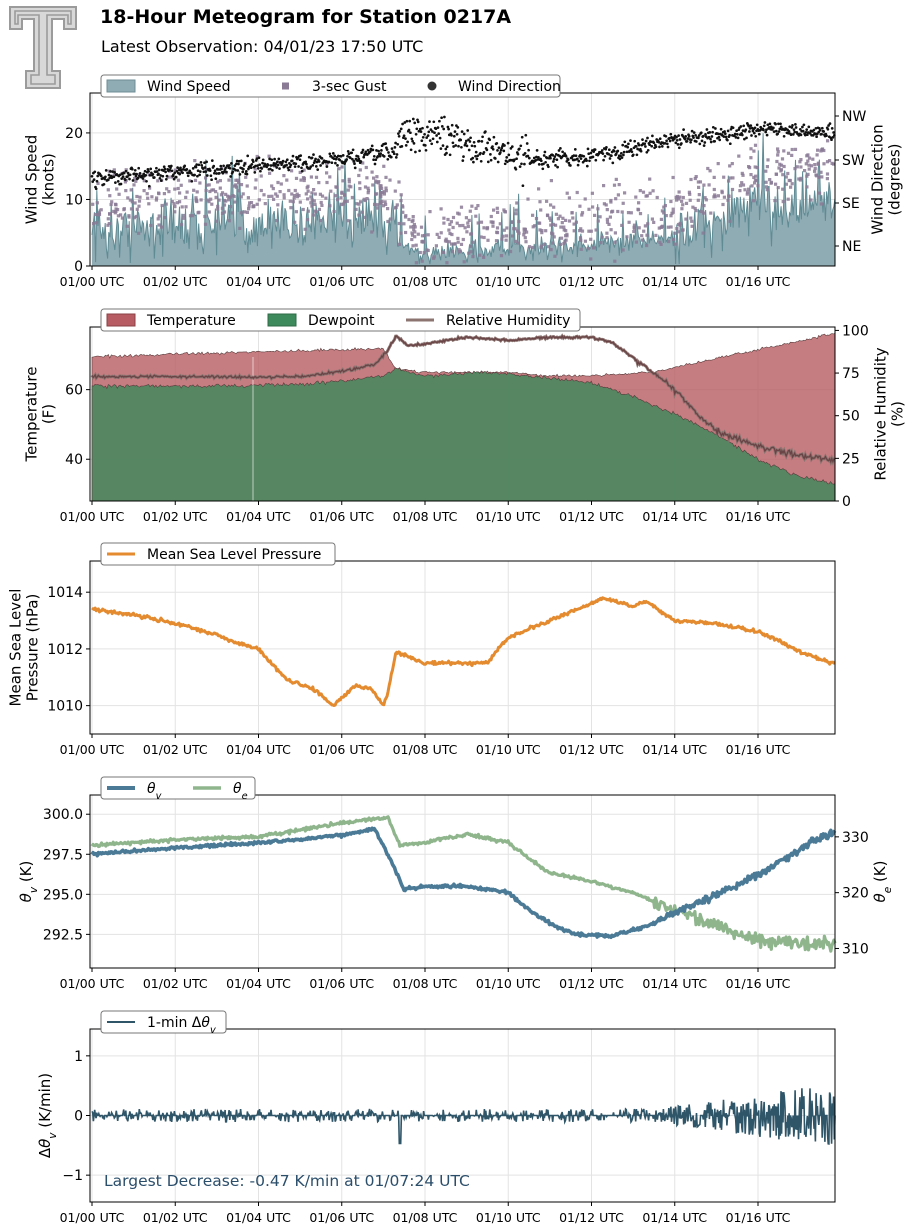  Describe the element at coordinates (28, 882) in the screenshot. I see `y-axis-label: θv (K)` at that location.